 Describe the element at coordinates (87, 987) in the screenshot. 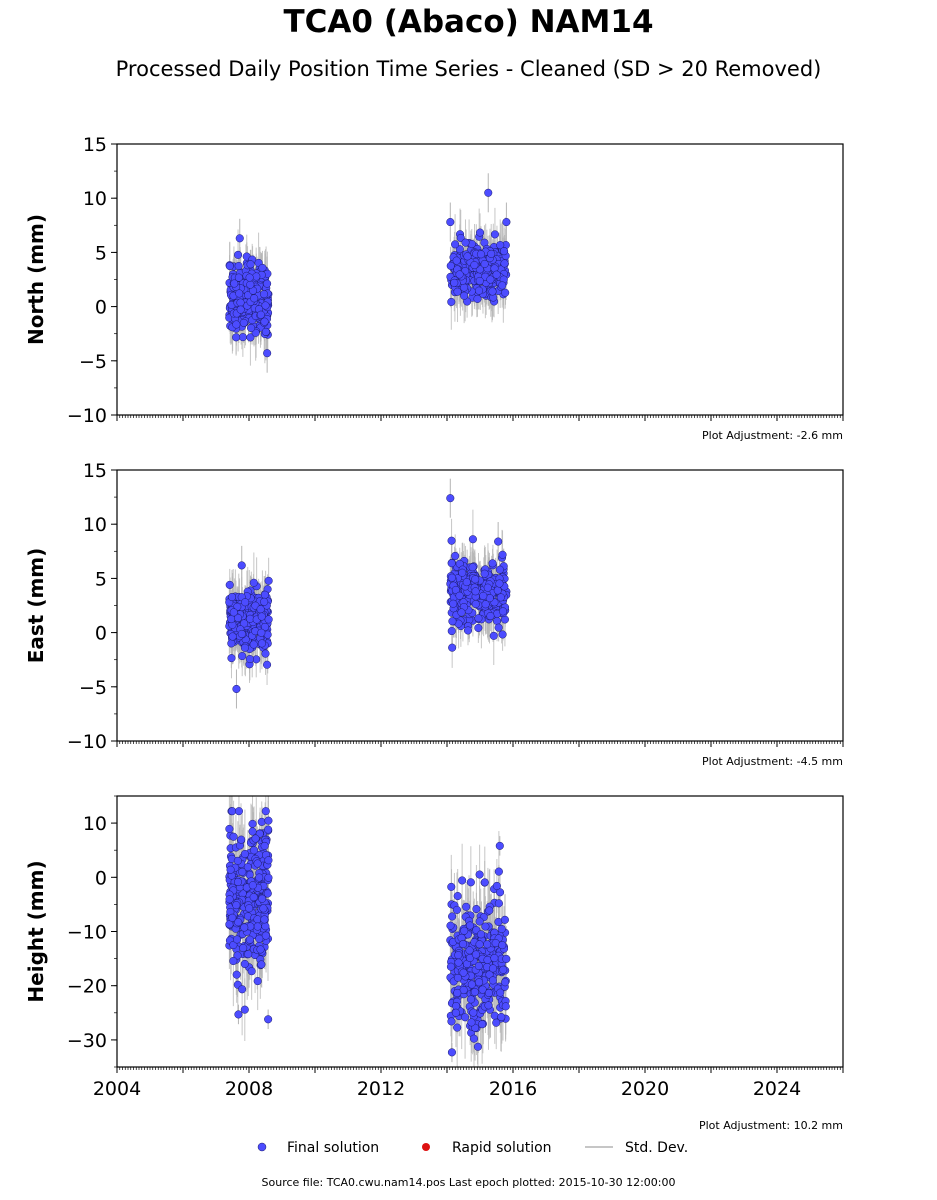

I see `y-tick-label: −20` at that location.